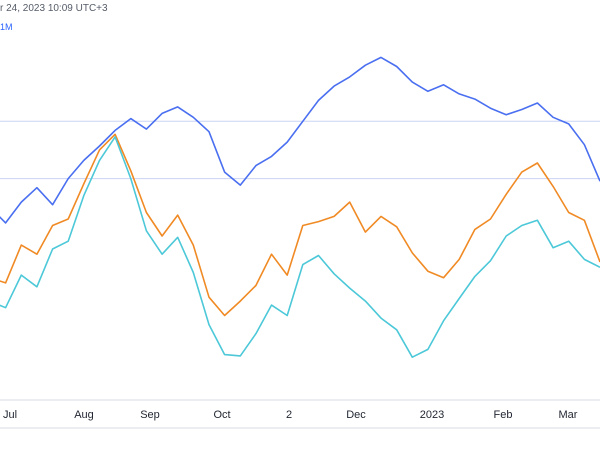 This screenshot has width=600, height=450. Describe the element at coordinates (300, 414) in the screenshot. I see `x-axis: Jul Aug Sep Oct 2 Dec 2023 Feb Mar` at that location.